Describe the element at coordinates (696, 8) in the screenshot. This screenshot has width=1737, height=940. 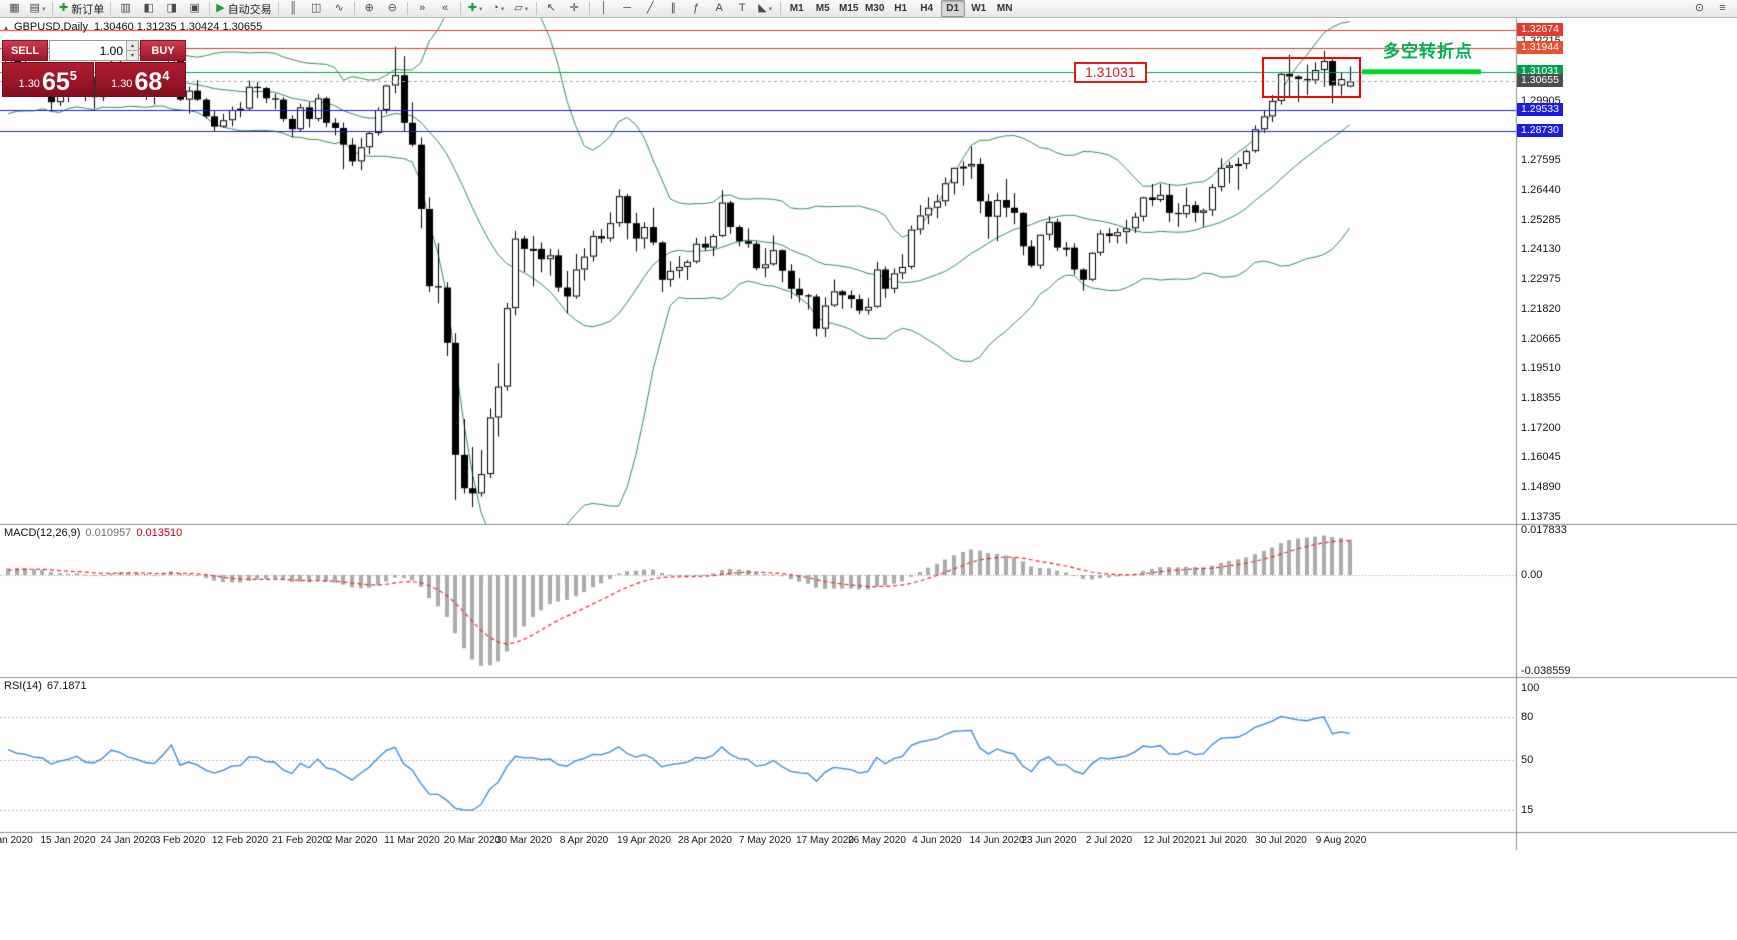
I see `fibonacci-icon: ƒ` at that location.